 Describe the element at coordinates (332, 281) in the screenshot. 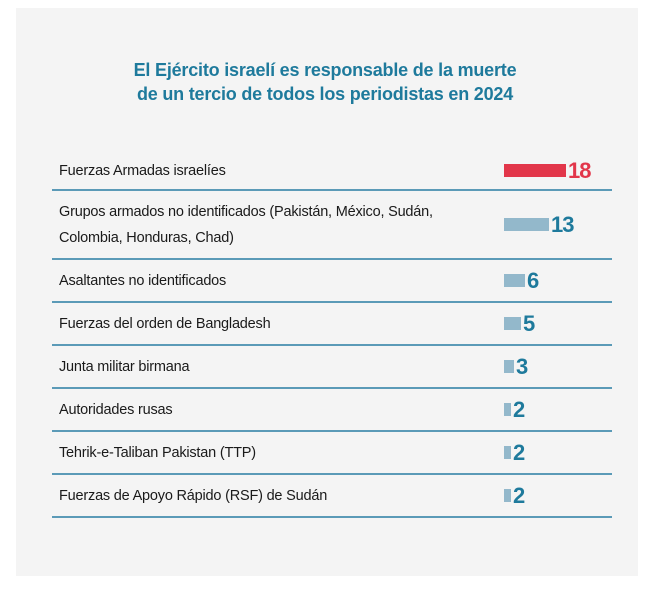

I see `bar-row: Asaltantes no identificados 6` at that location.